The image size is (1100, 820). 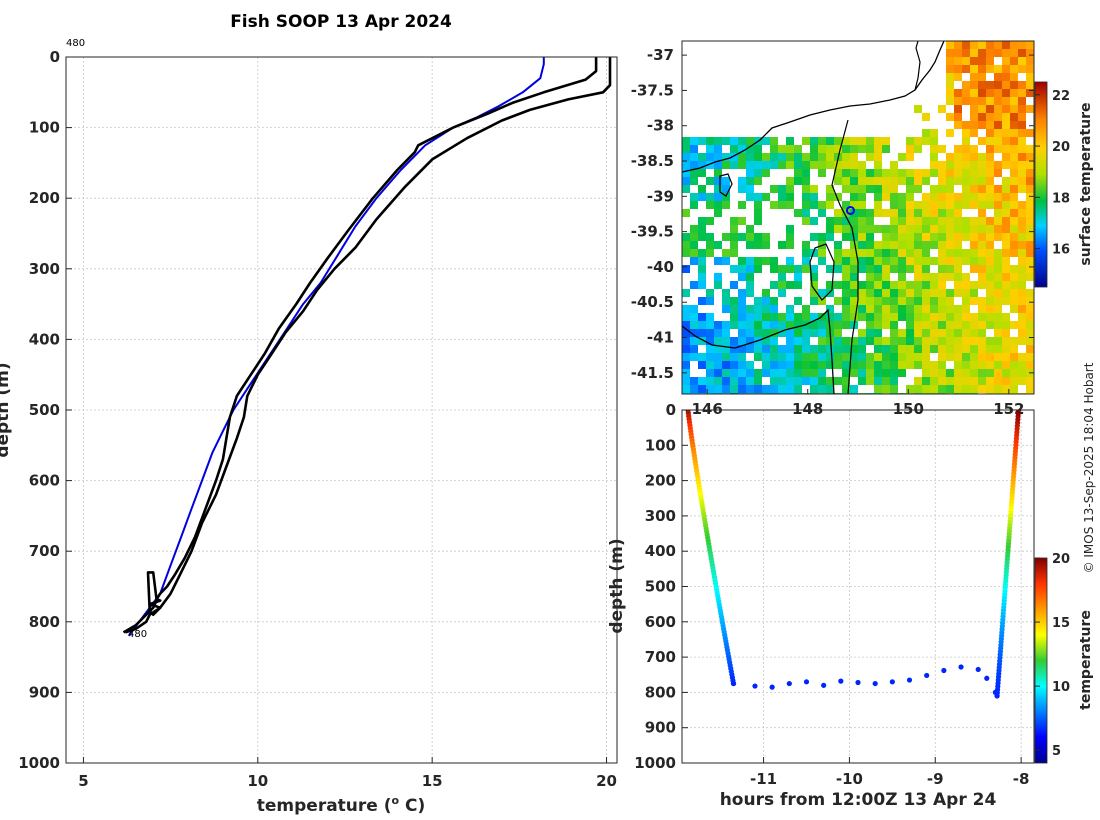 I want to click on map-xtick-2: 150, so click(x=908, y=409).